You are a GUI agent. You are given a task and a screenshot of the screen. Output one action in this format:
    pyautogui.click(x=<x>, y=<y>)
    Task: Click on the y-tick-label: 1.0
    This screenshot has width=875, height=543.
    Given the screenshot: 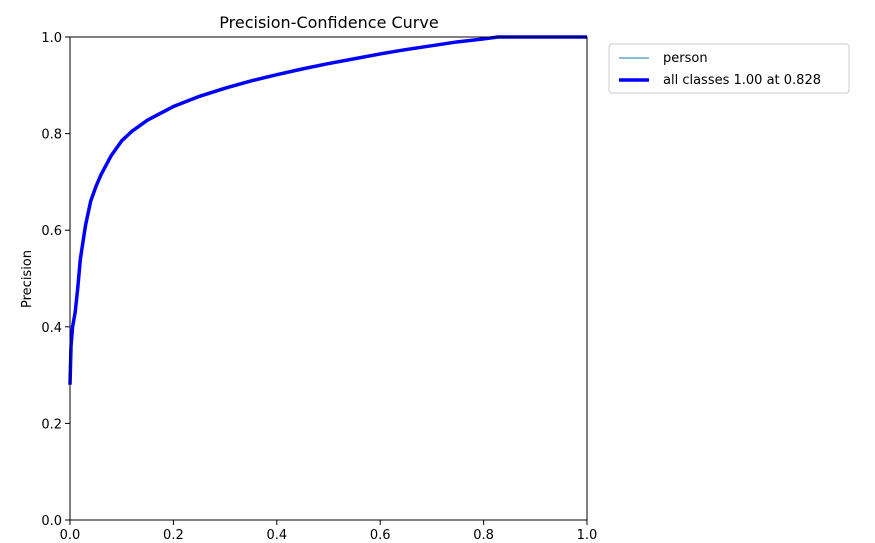 What is the action you would take?
    pyautogui.click(x=51, y=38)
    